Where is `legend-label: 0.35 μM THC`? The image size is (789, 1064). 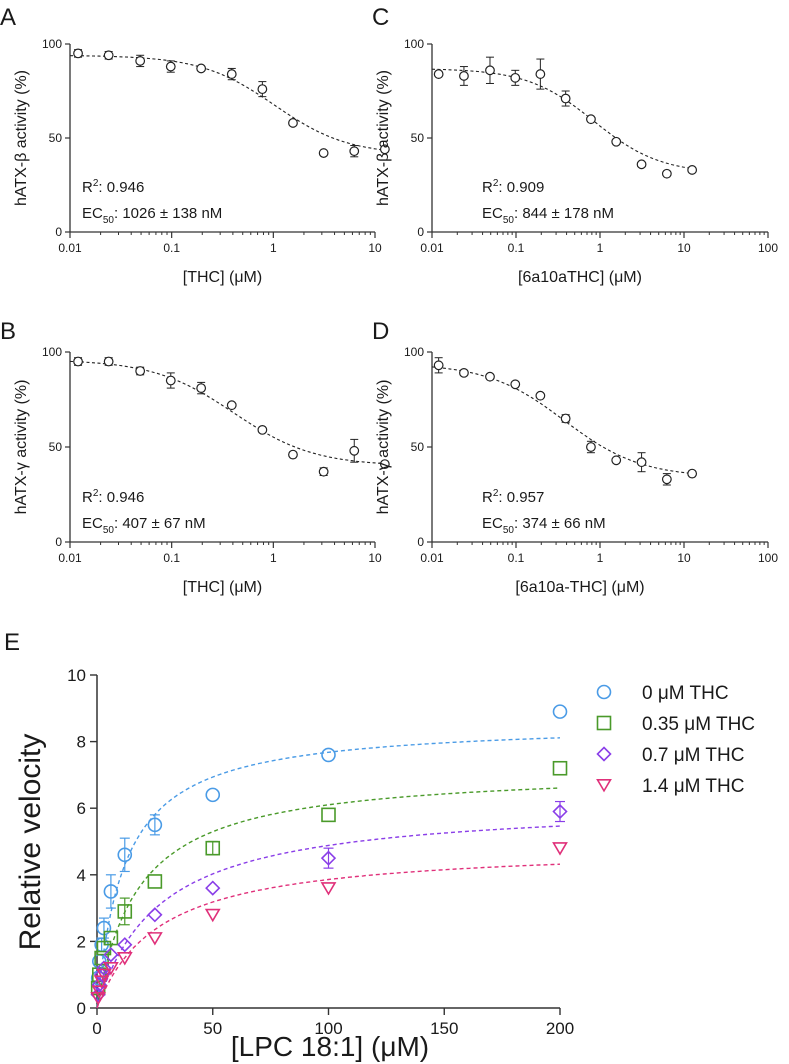 legend-label: 0.35 μM THC is located at coordinates (698, 724).